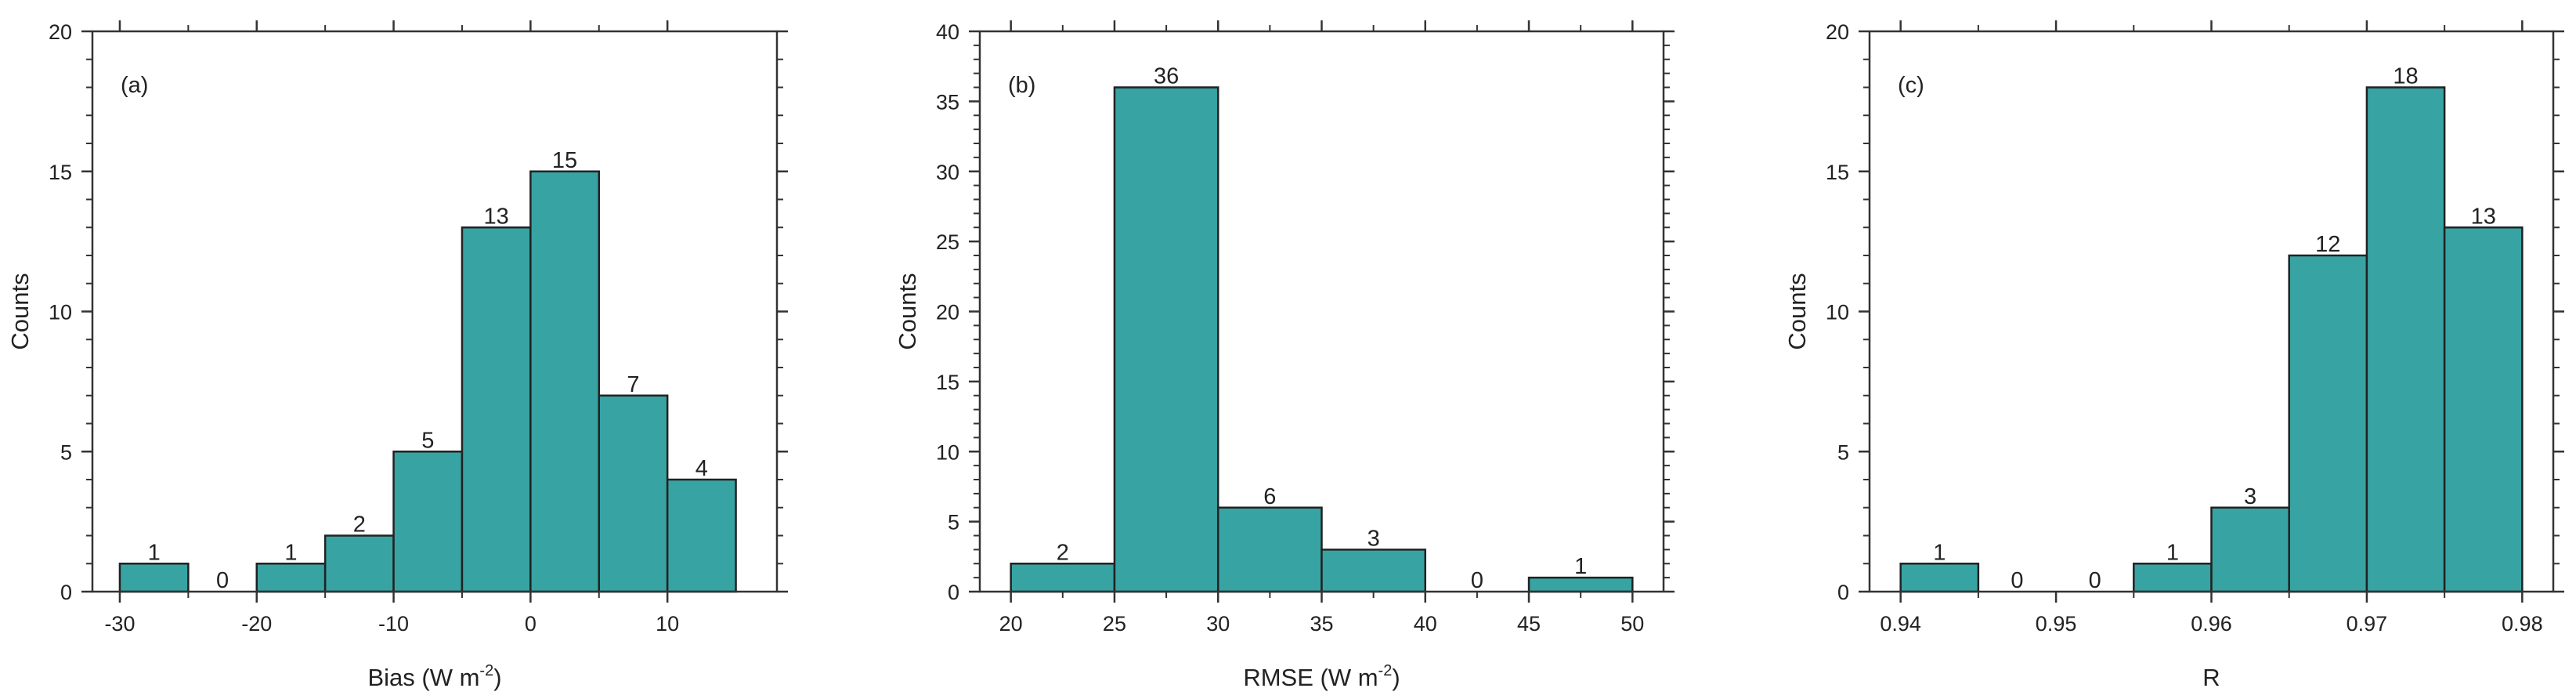 The image size is (2576, 699). I want to click on bar-count-label: 4, so click(701, 468).